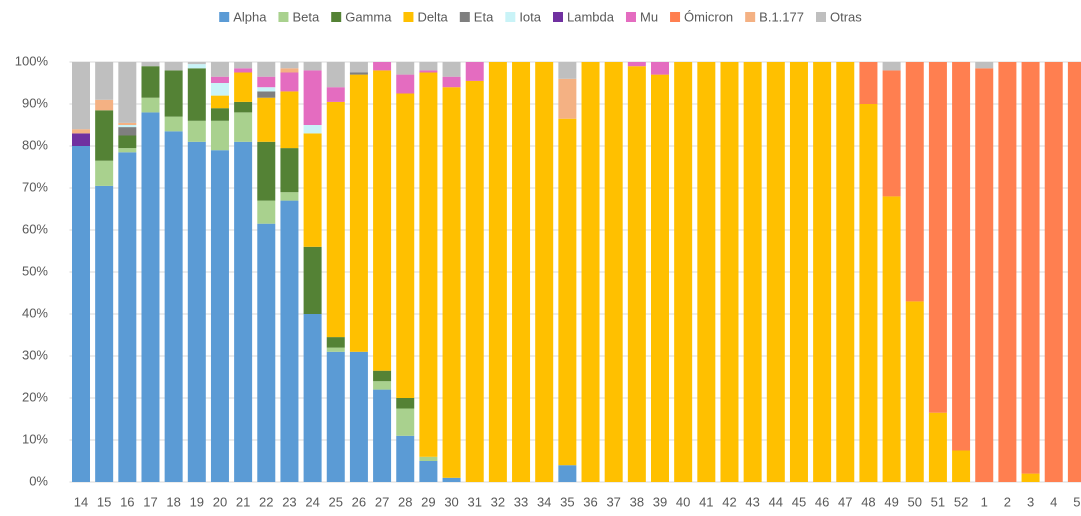  I want to click on legend-label: Iota, so click(530, 16).